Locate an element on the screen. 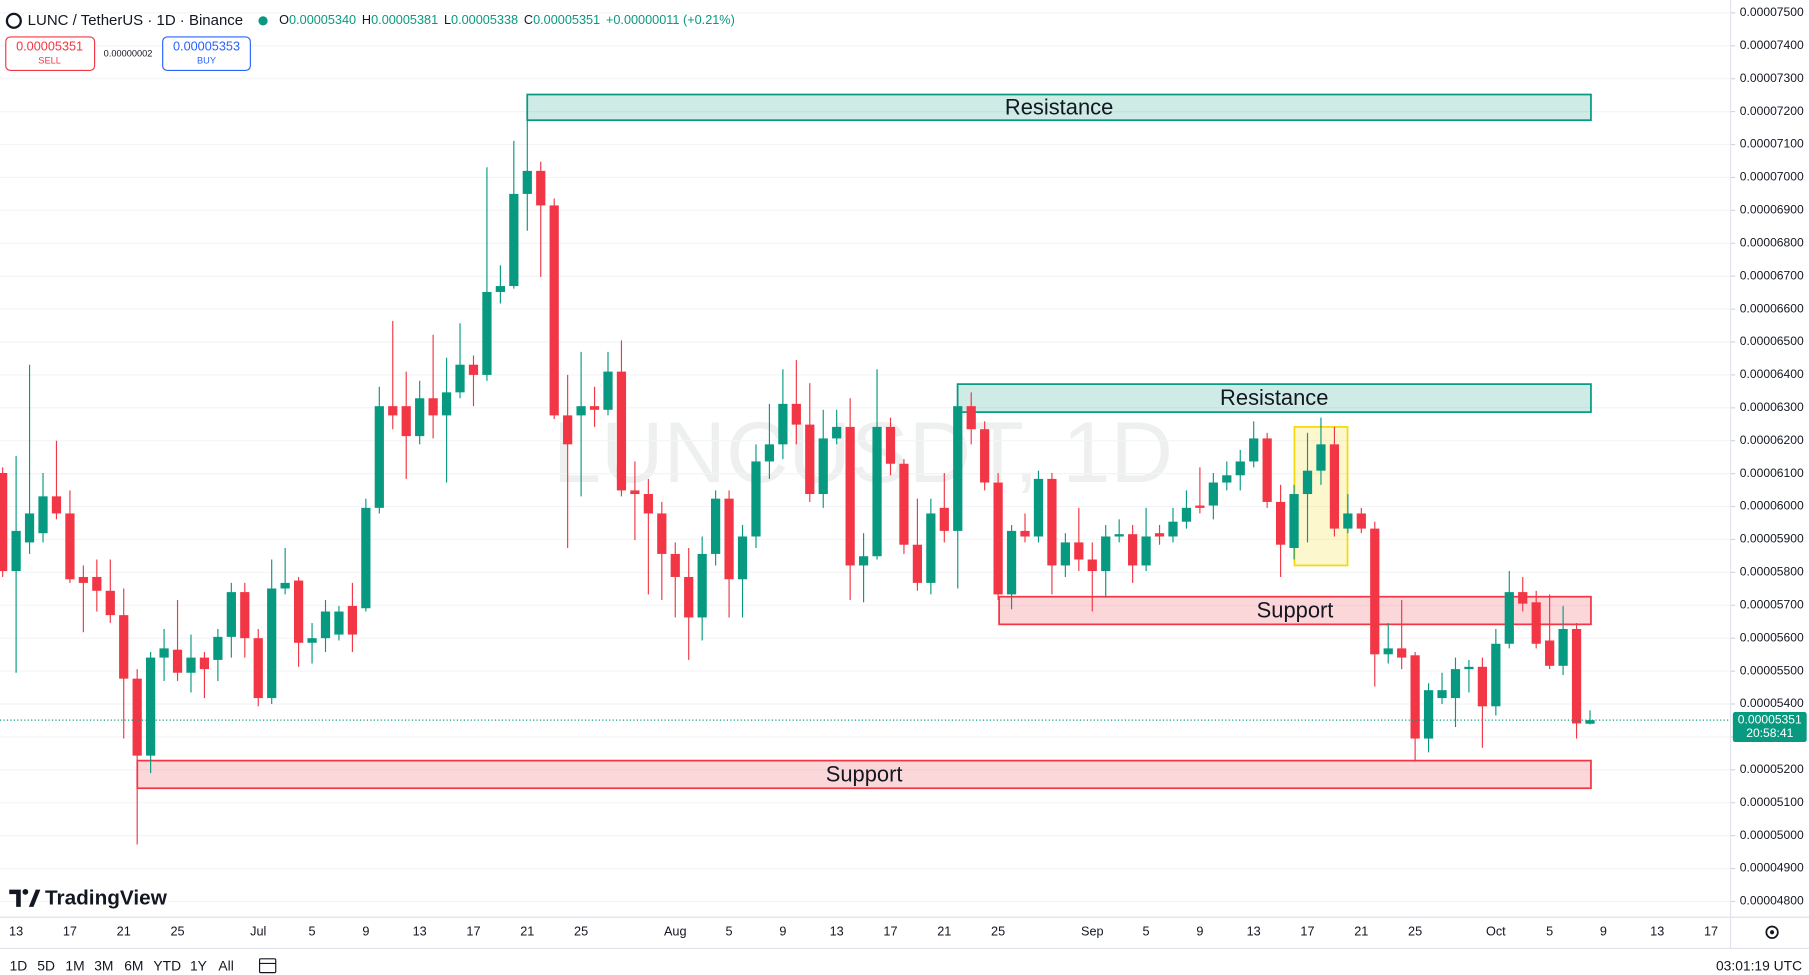  x-tick-label: 13 is located at coordinates (837, 932).